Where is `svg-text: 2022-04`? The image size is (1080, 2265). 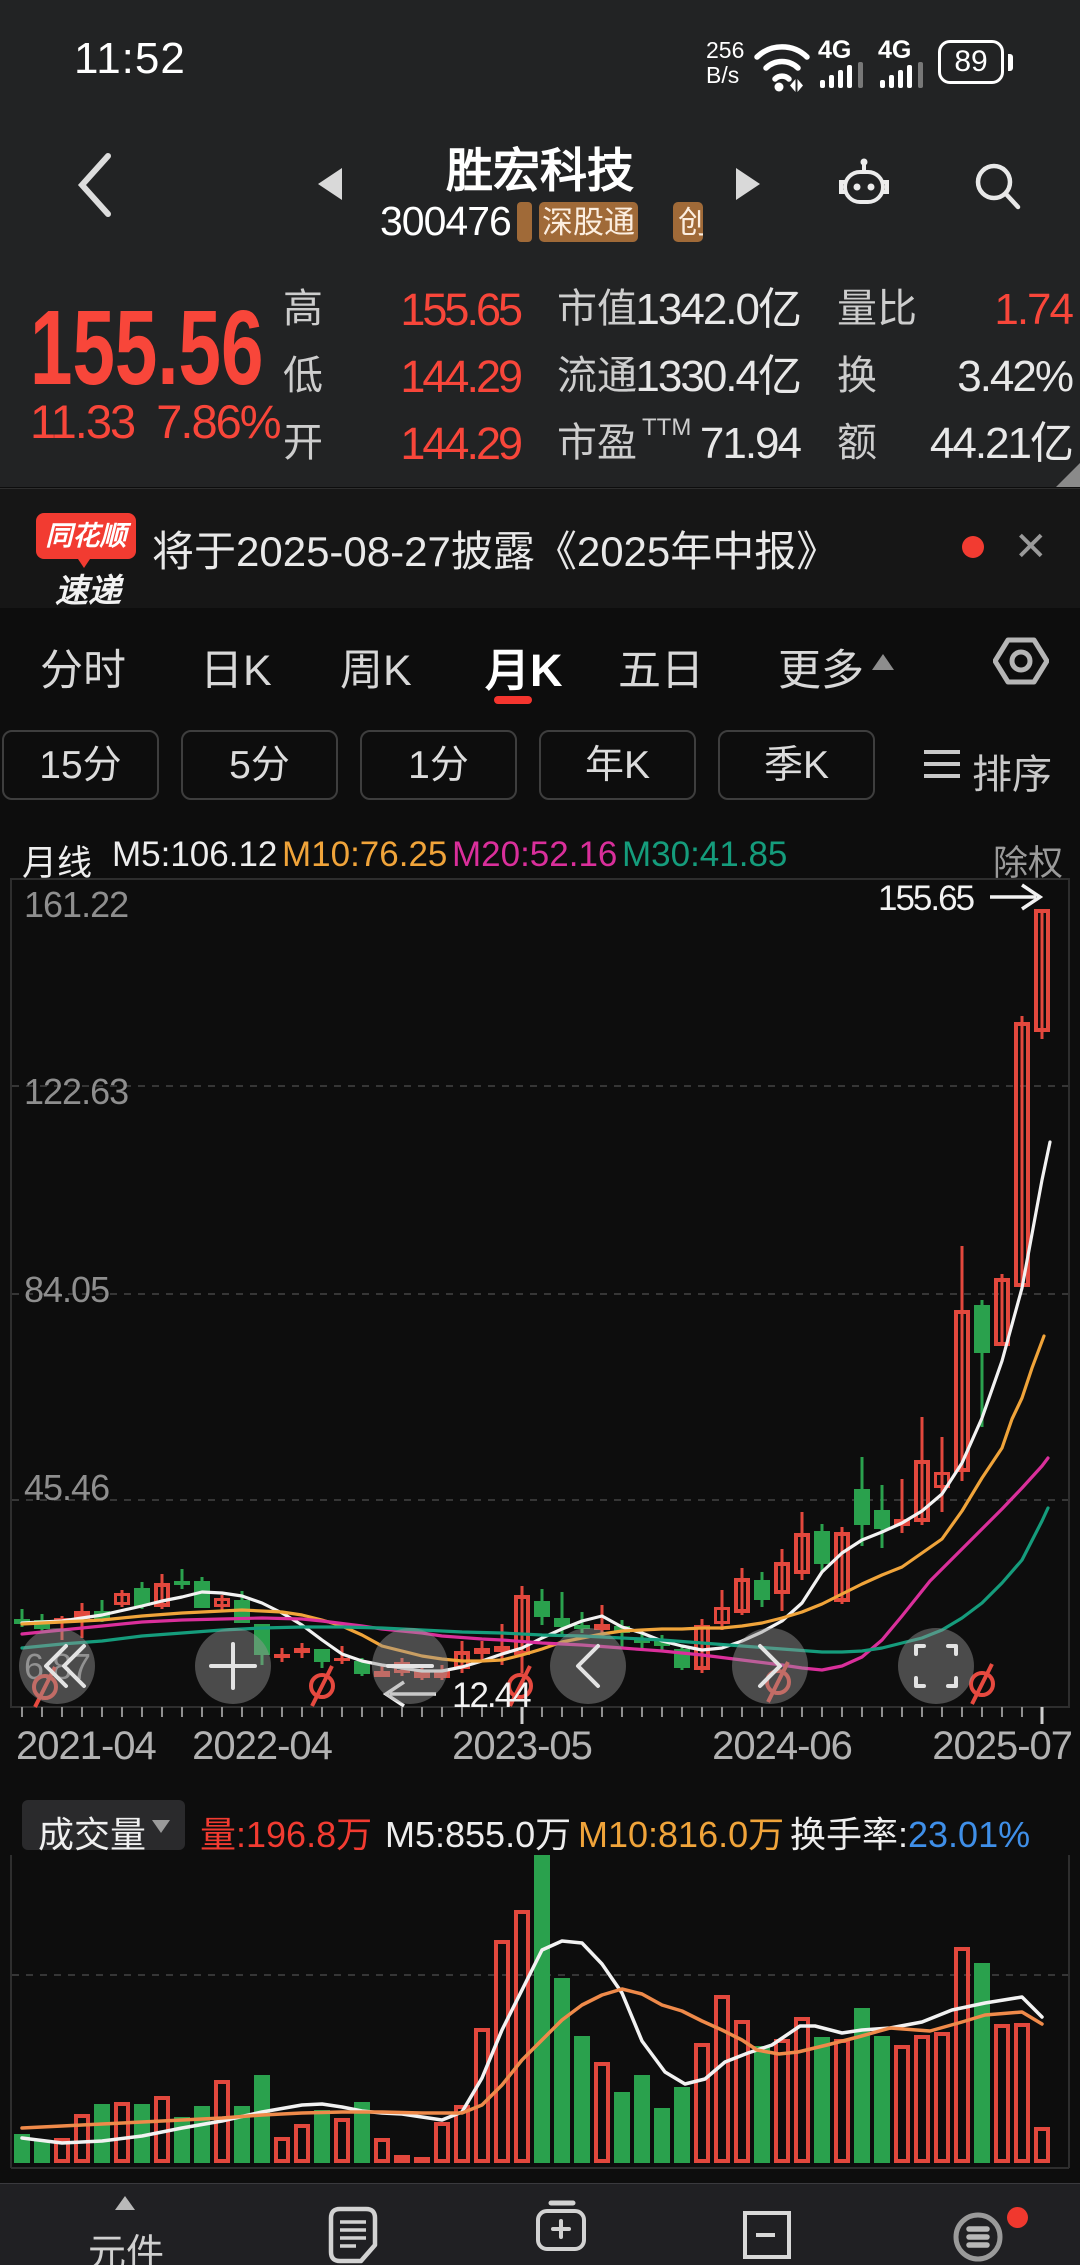 svg-text: 2022-04 is located at coordinates (262, 1746).